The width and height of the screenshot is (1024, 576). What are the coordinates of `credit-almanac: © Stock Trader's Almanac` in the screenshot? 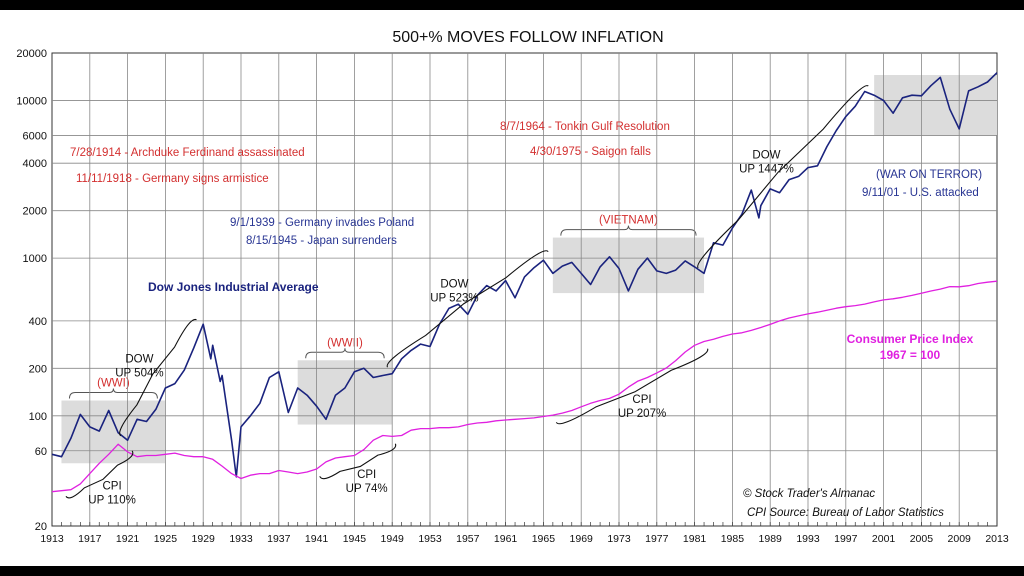 It's located at (809, 494).